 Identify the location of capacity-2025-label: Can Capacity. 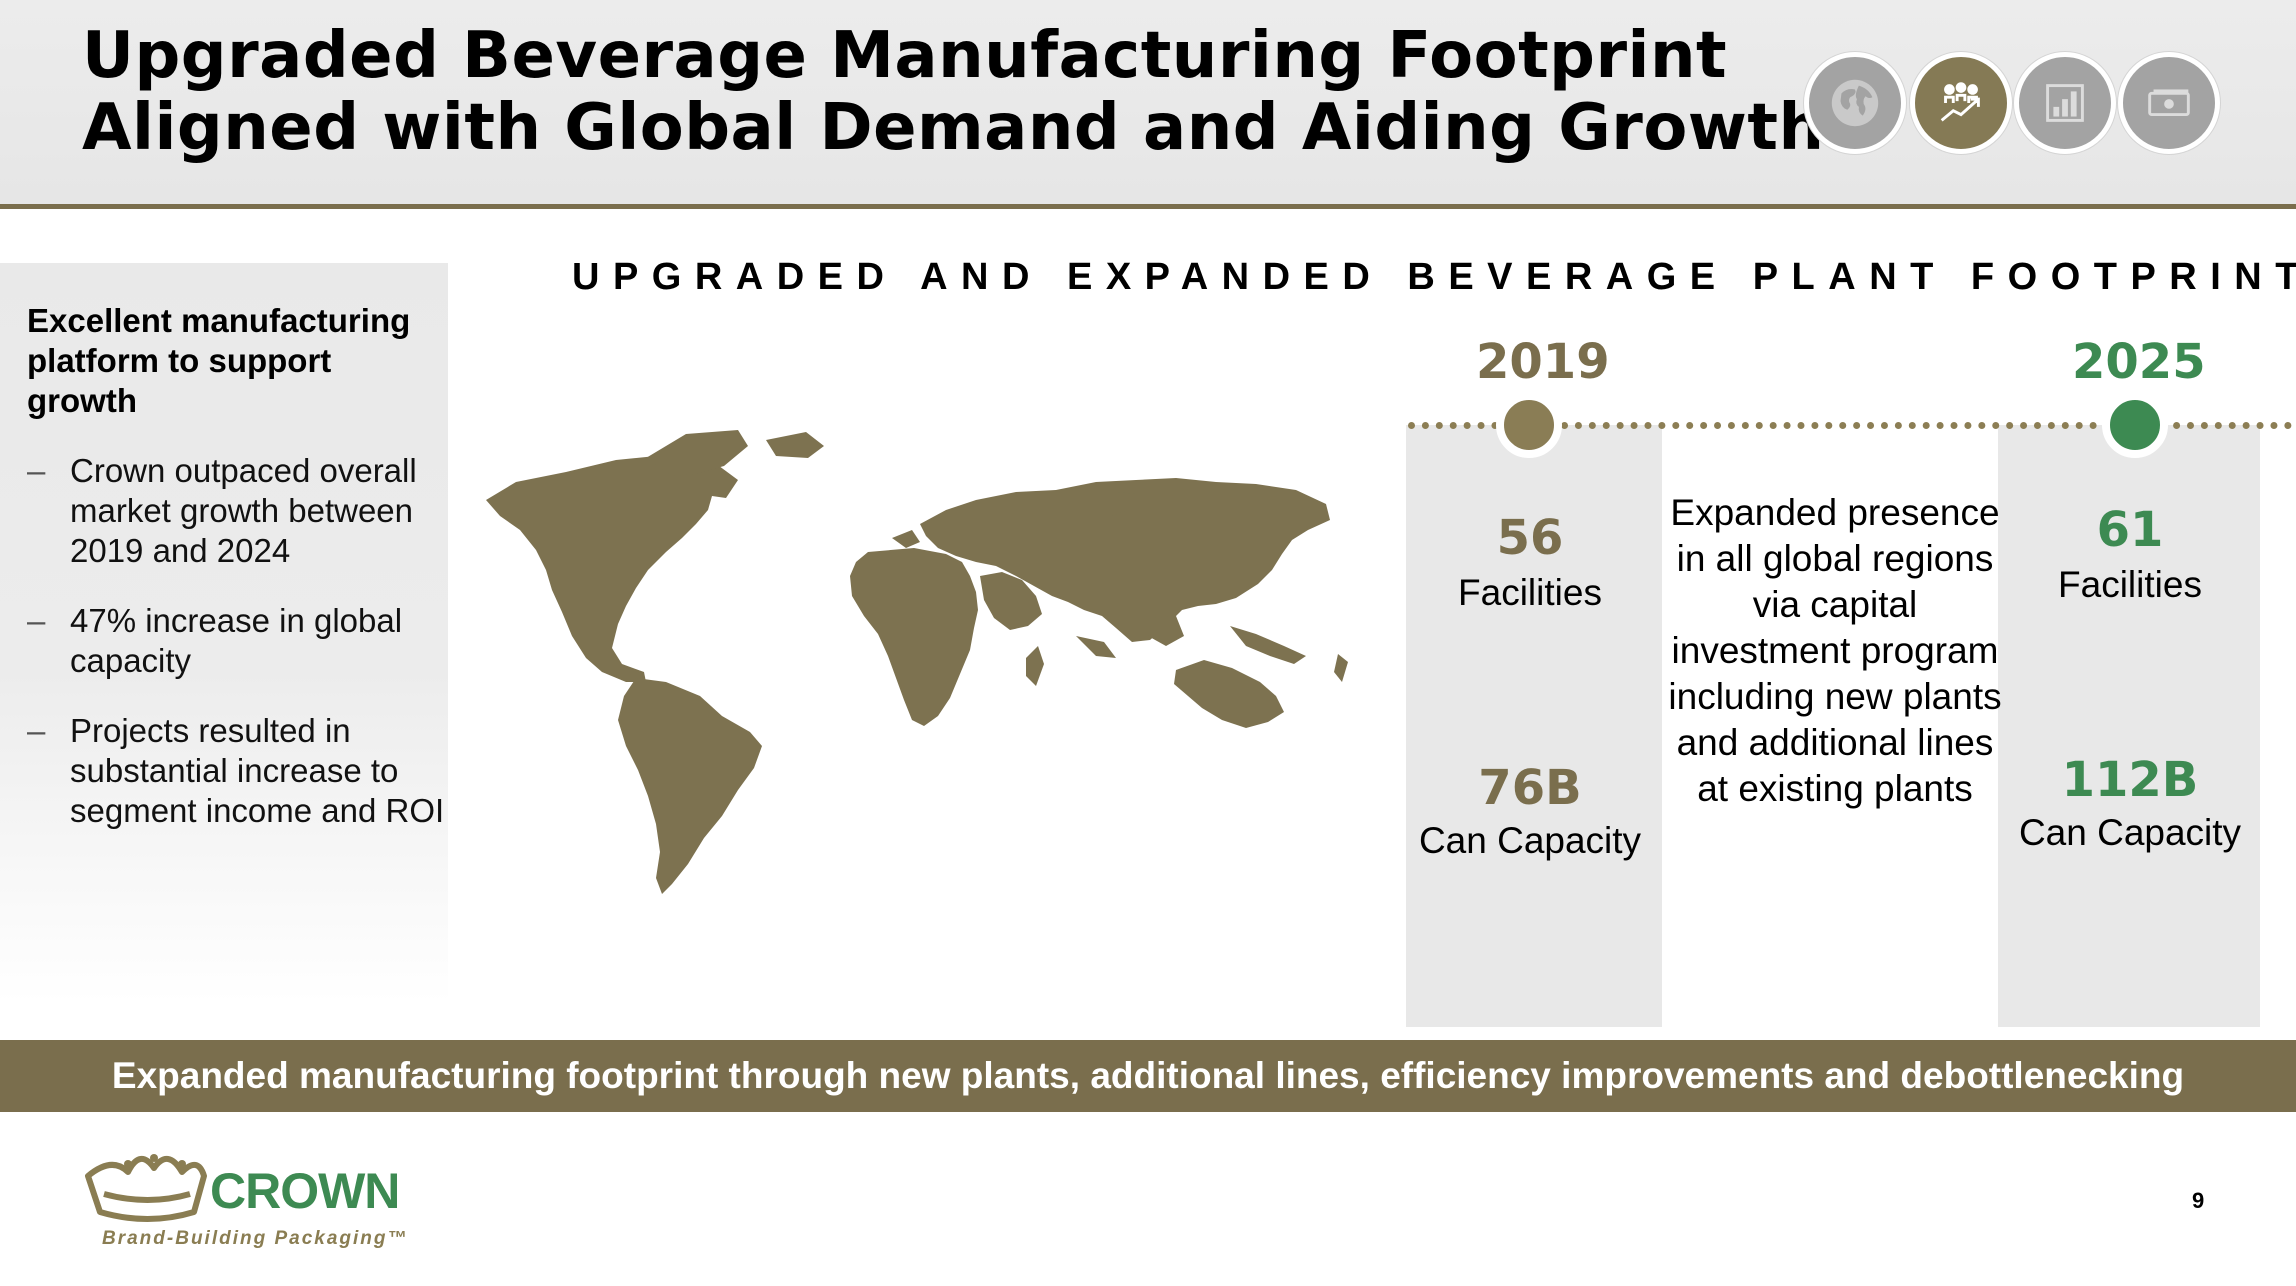
(2130, 832).